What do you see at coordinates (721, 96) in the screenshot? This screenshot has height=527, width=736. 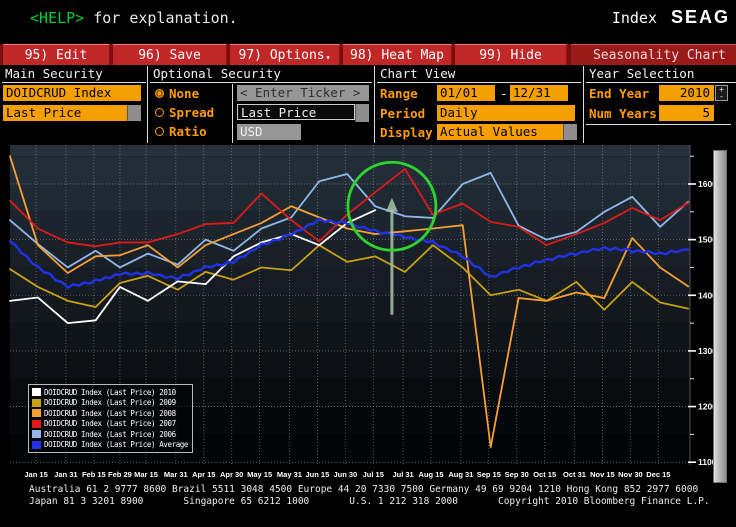 I see `stepper-down-icon: -` at bounding box center [721, 96].